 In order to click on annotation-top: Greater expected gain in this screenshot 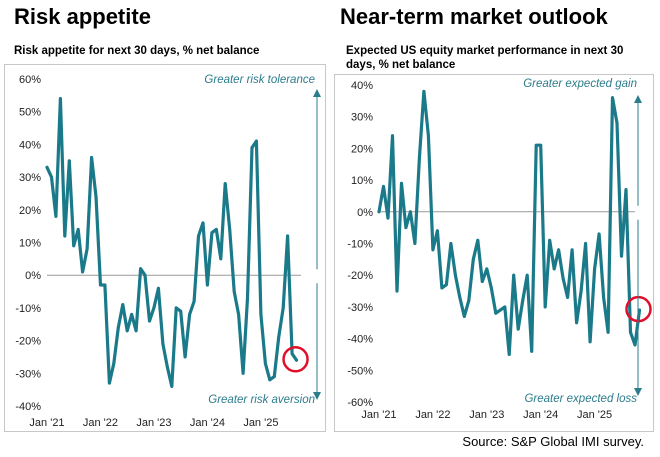, I will do `click(580, 84)`.